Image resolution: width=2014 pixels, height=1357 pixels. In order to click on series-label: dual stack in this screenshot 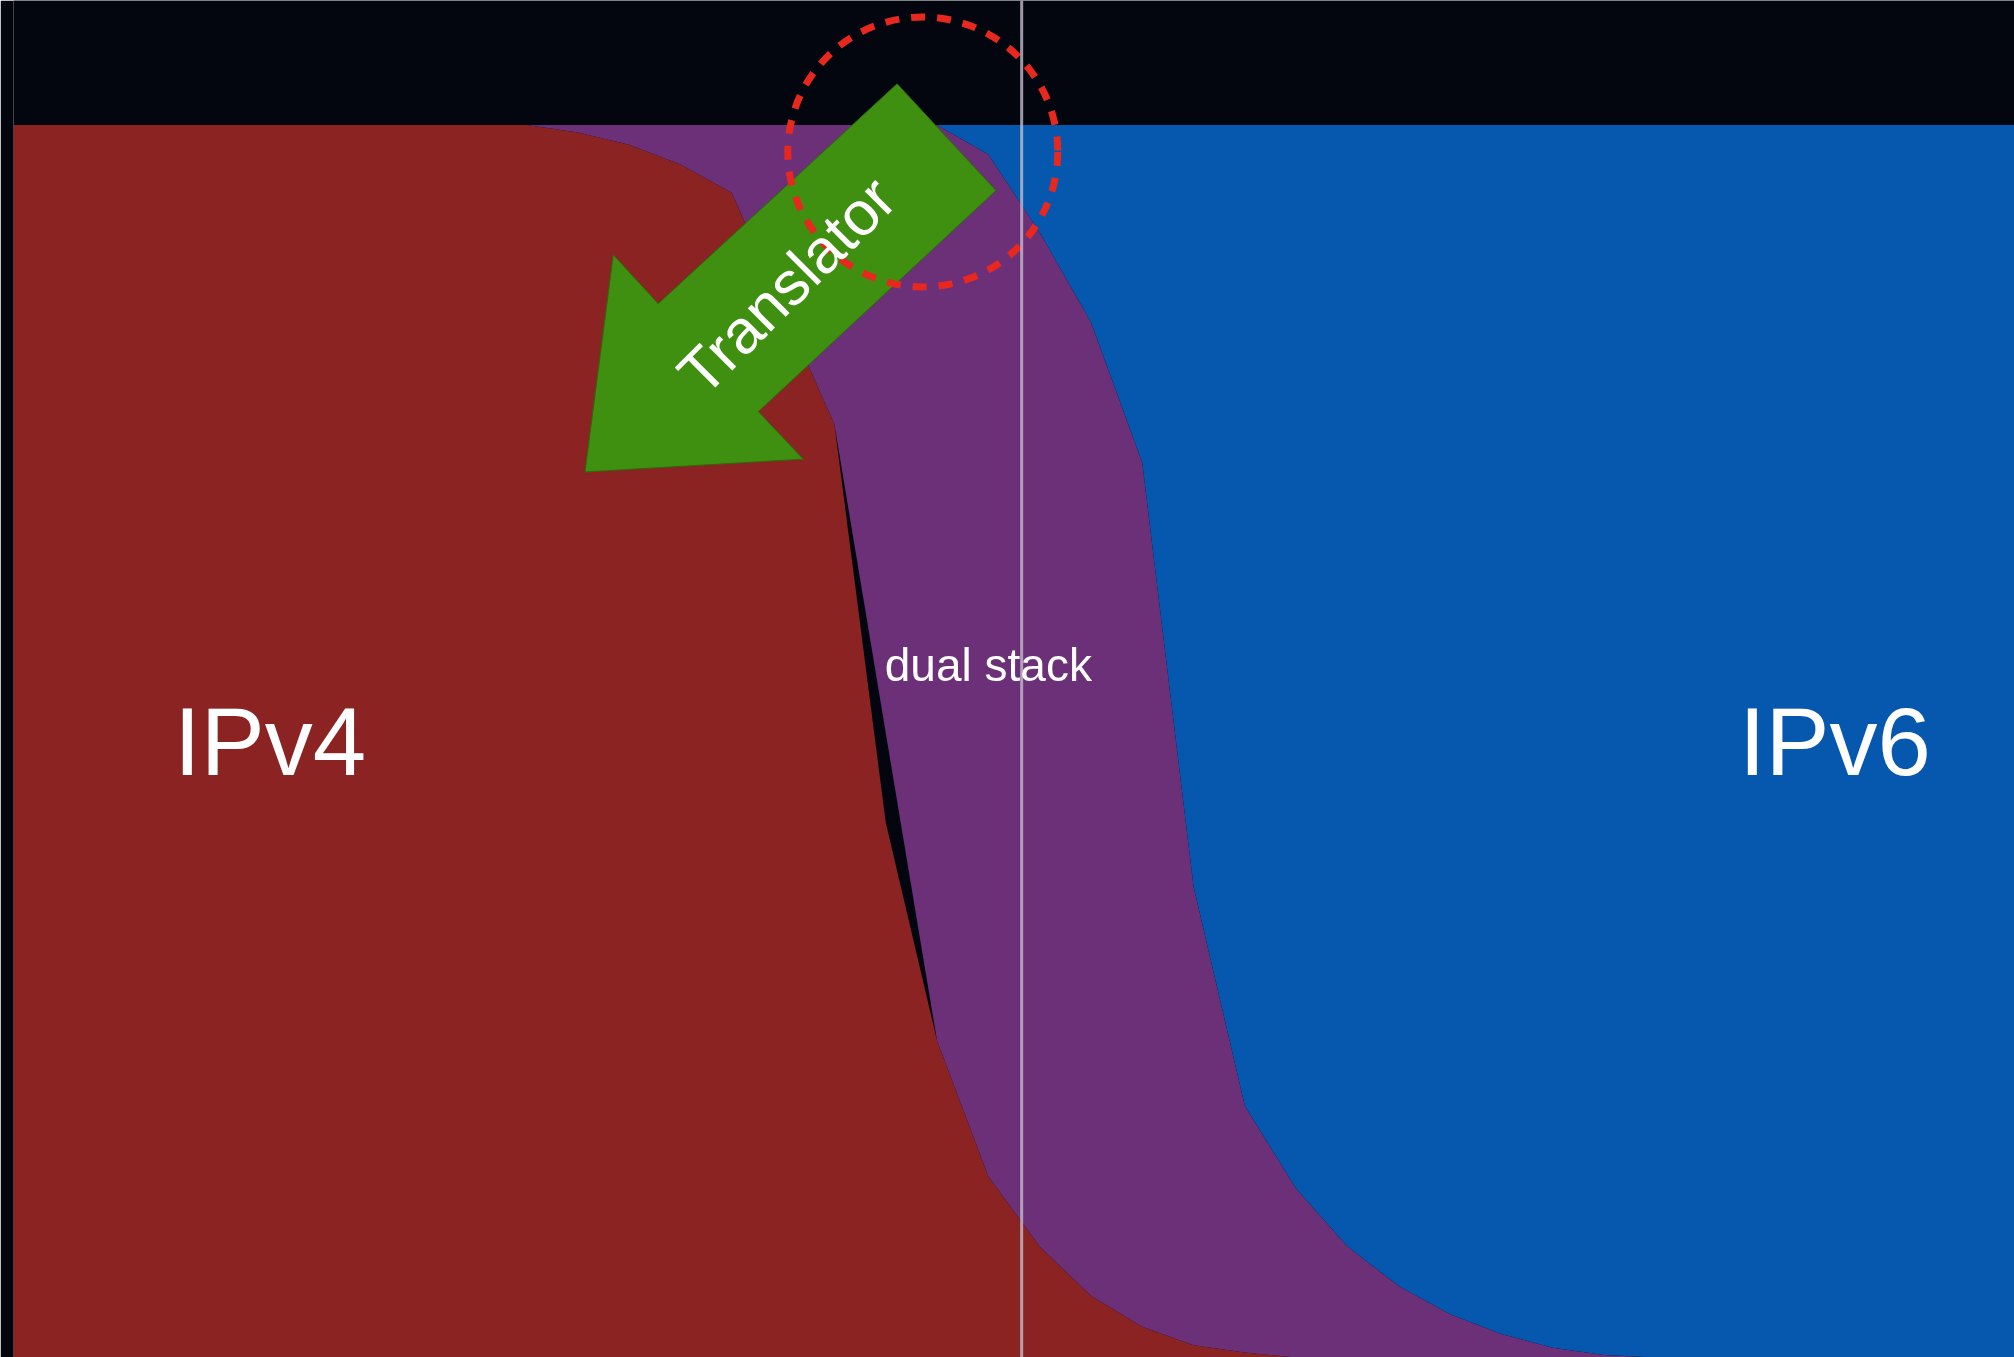, I will do `click(988, 665)`.